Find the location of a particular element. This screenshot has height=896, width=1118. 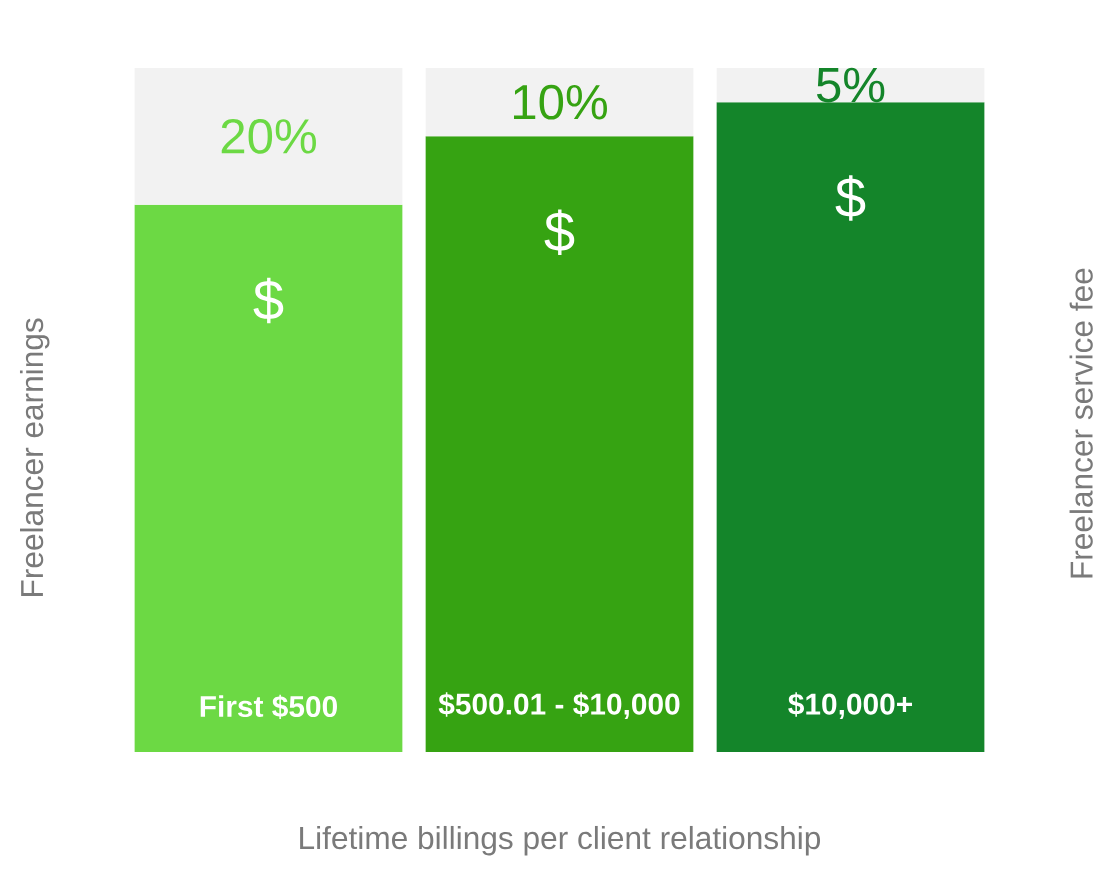

x-tick-label: $10,000+ is located at coordinates (850, 706).